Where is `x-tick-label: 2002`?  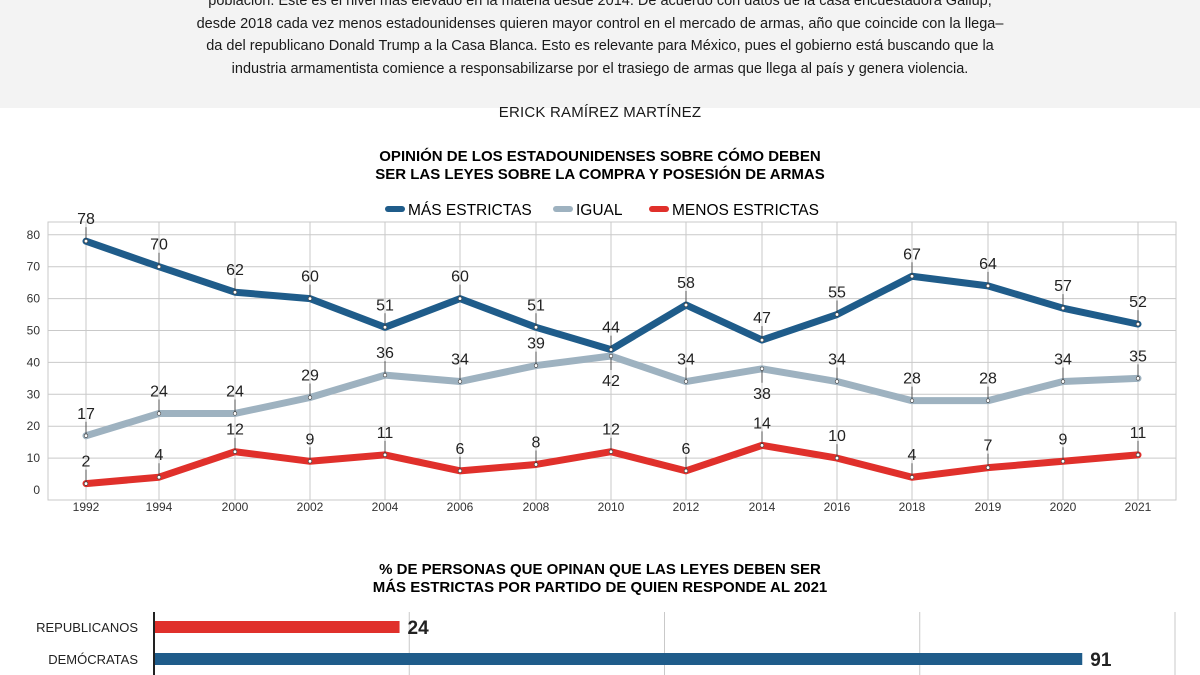 x-tick-label: 2002 is located at coordinates (310, 507).